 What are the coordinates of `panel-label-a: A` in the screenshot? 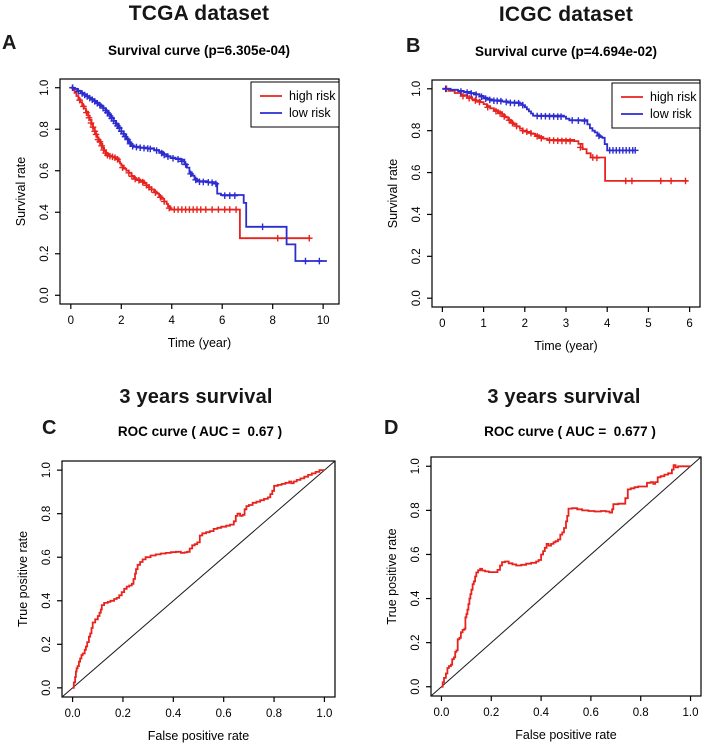 It's located at (9, 43).